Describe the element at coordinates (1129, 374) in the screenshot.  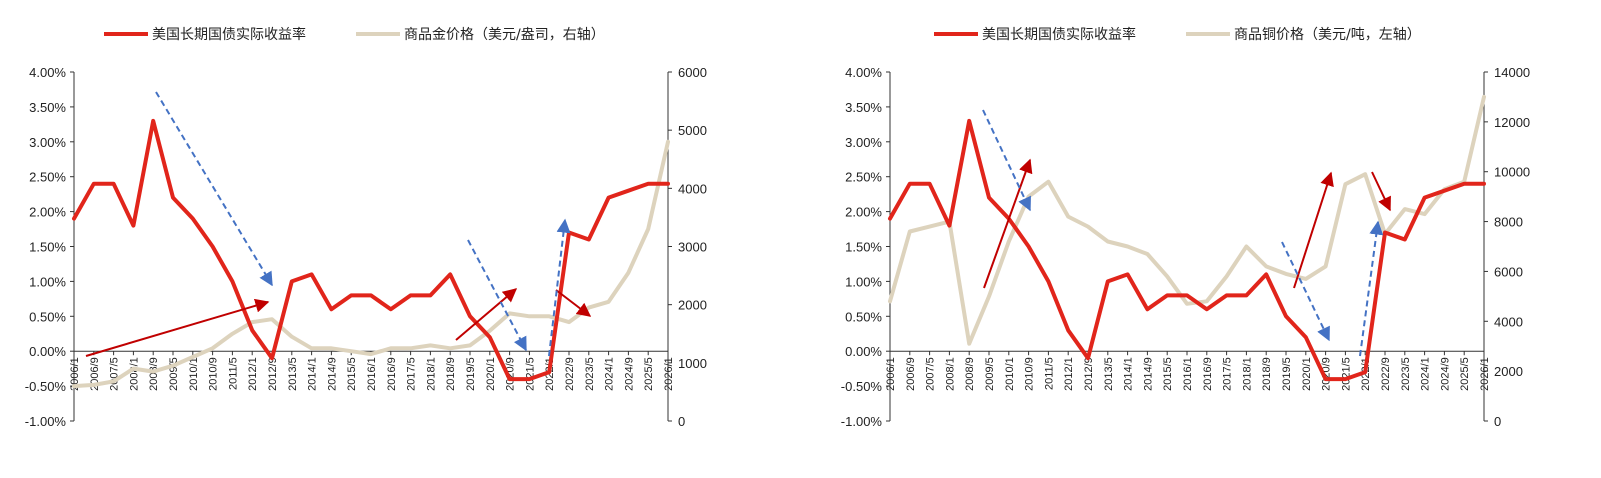
I see `x-tick-label: 2014/1` at that location.